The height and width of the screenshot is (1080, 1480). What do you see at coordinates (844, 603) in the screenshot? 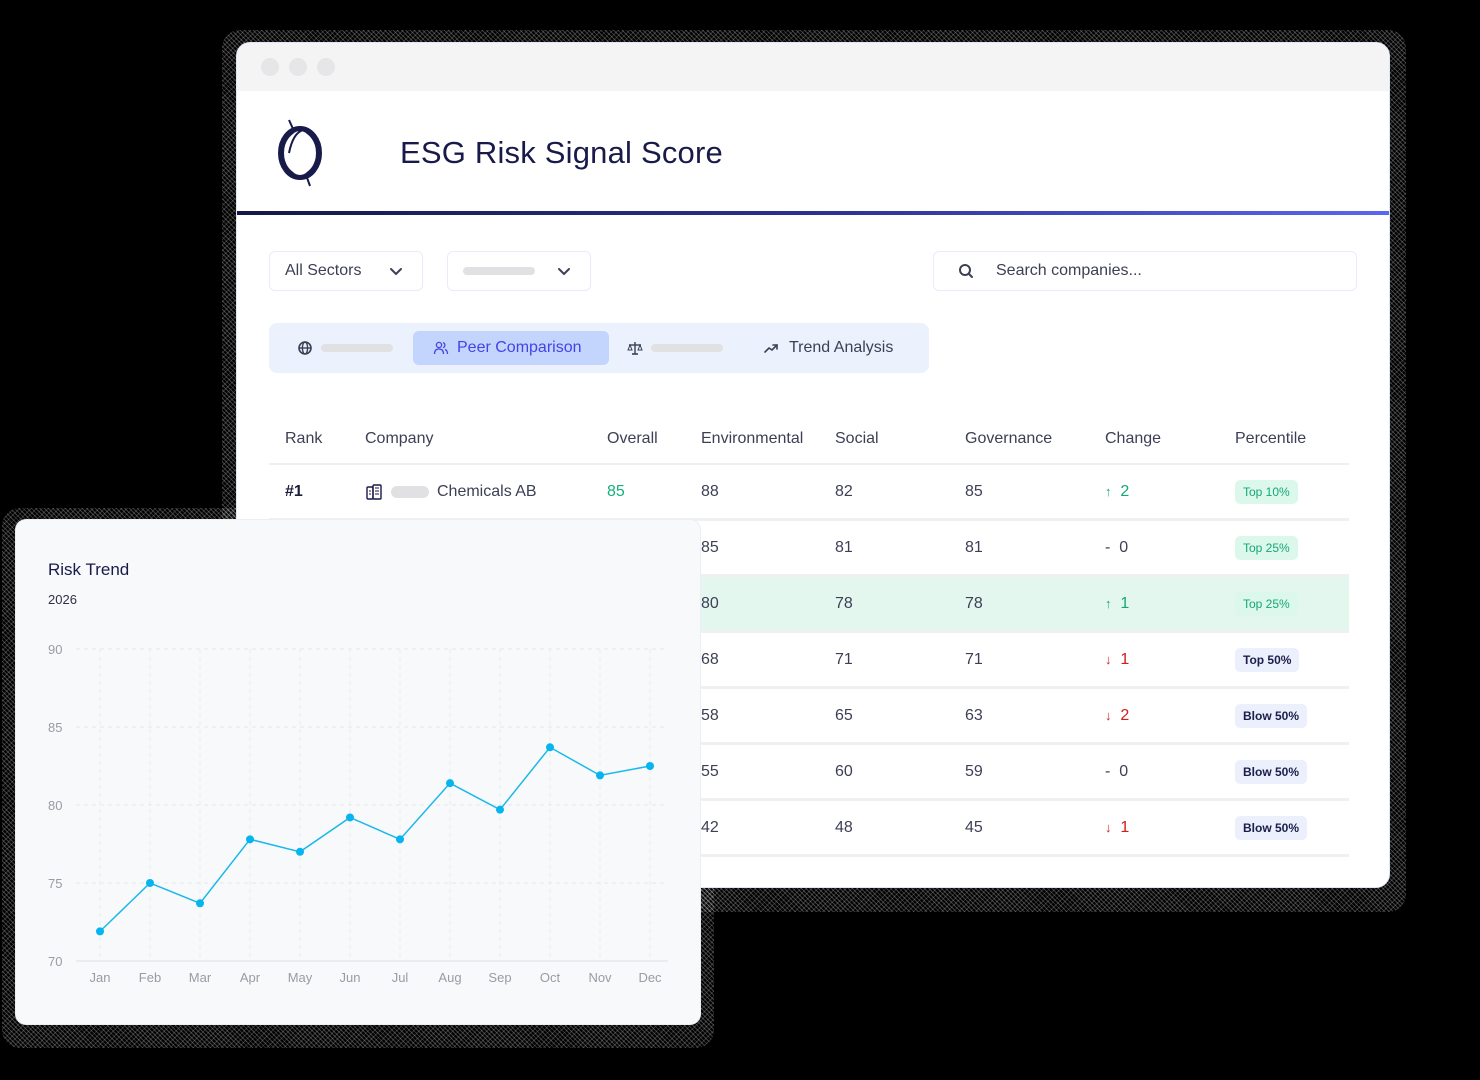
I see `cell-social: 78` at bounding box center [844, 603].